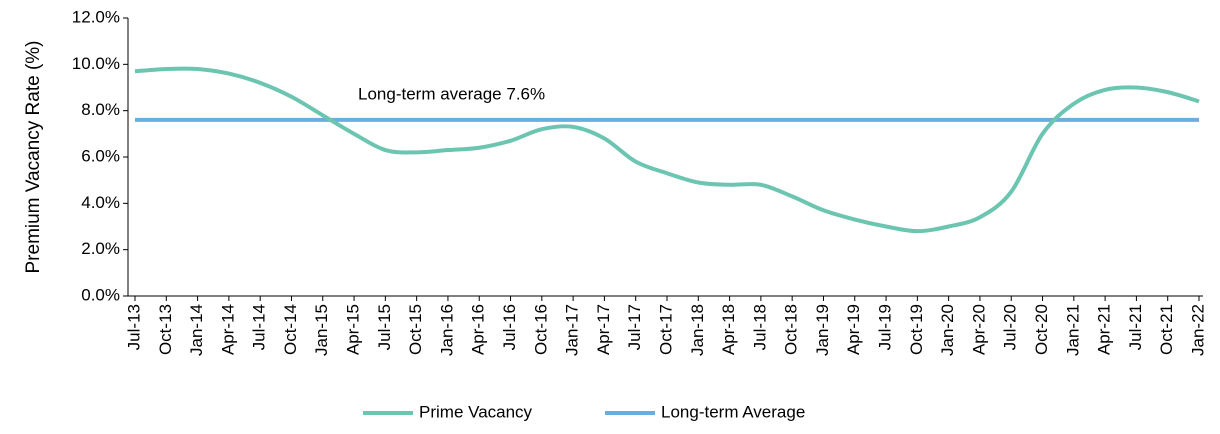  What do you see at coordinates (415, 329) in the screenshot?
I see `x-tick-label: Oct-15` at bounding box center [415, 329].